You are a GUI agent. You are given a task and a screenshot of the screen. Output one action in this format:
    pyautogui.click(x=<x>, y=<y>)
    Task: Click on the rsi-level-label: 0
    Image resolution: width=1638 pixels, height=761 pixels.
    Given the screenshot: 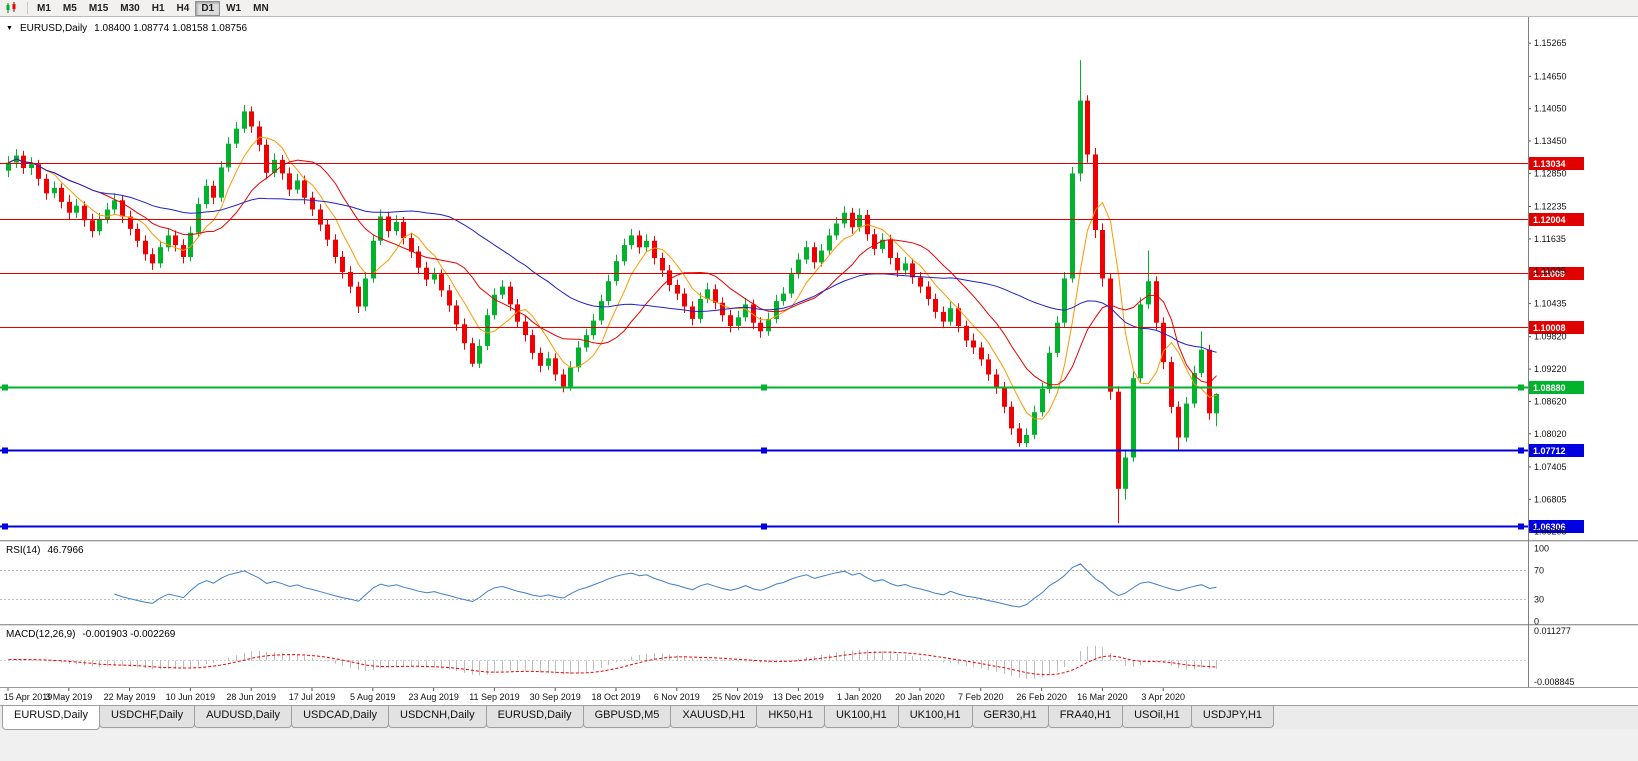 What is the action you would take?
    pyautogui.click(x=1536, y=622)
    